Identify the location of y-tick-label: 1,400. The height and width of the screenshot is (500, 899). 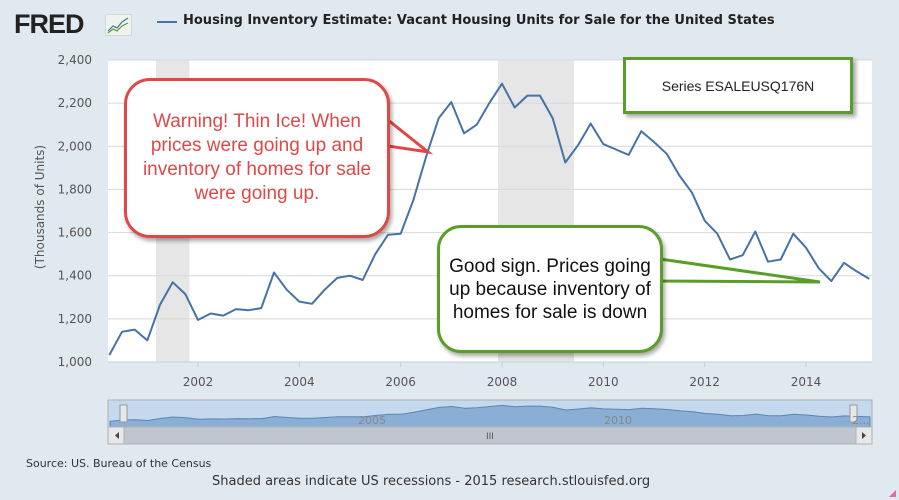
(75, 276).